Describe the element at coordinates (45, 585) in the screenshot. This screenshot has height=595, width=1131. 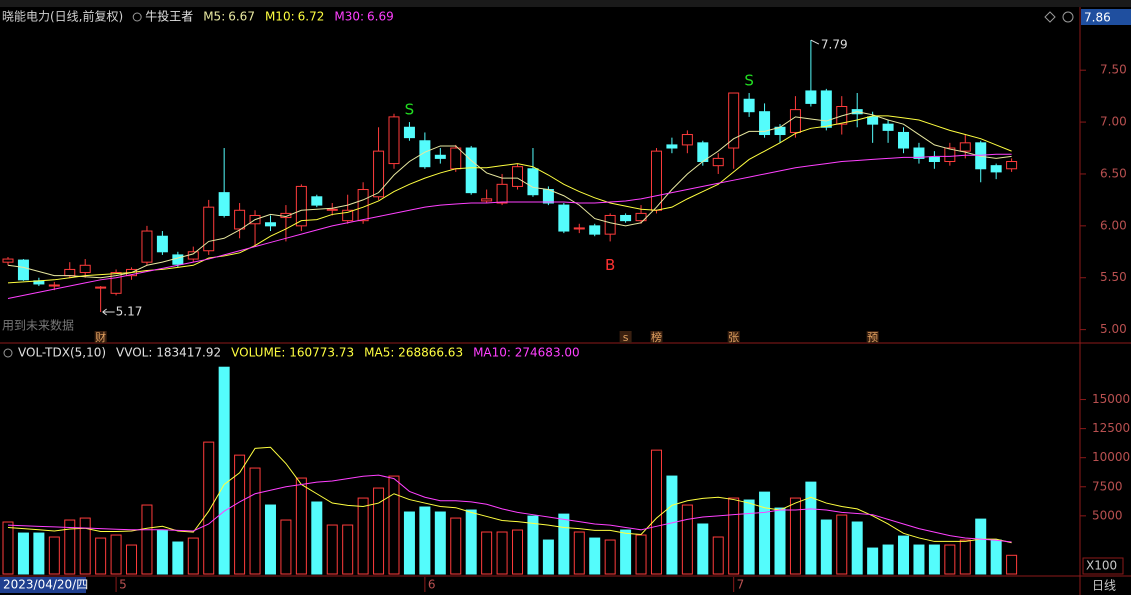
I see `x-tick-label: 2023/04/20/四` at that location.